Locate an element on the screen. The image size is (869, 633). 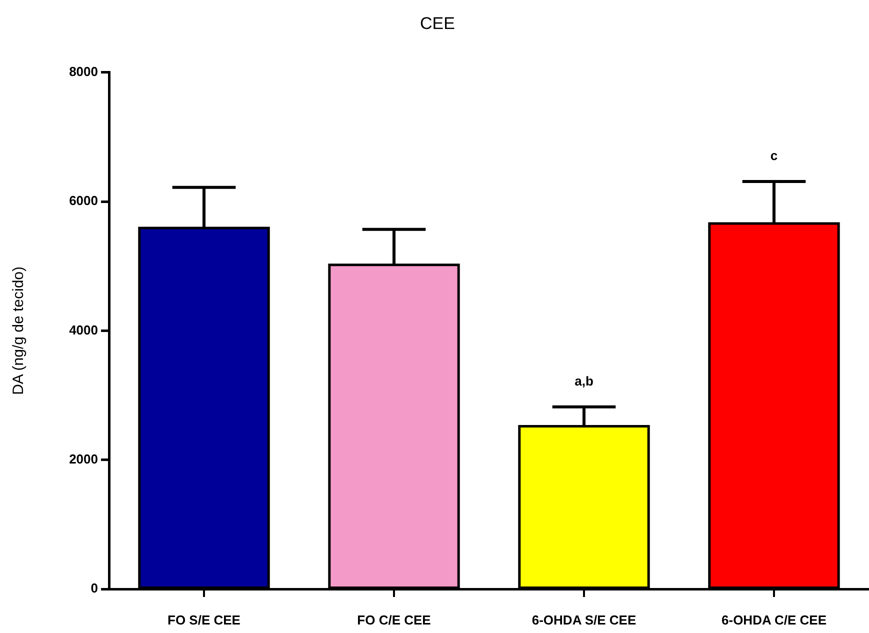
x-tick-label: 6-OHDA C/E CEE is located at coordinates (774, 620).